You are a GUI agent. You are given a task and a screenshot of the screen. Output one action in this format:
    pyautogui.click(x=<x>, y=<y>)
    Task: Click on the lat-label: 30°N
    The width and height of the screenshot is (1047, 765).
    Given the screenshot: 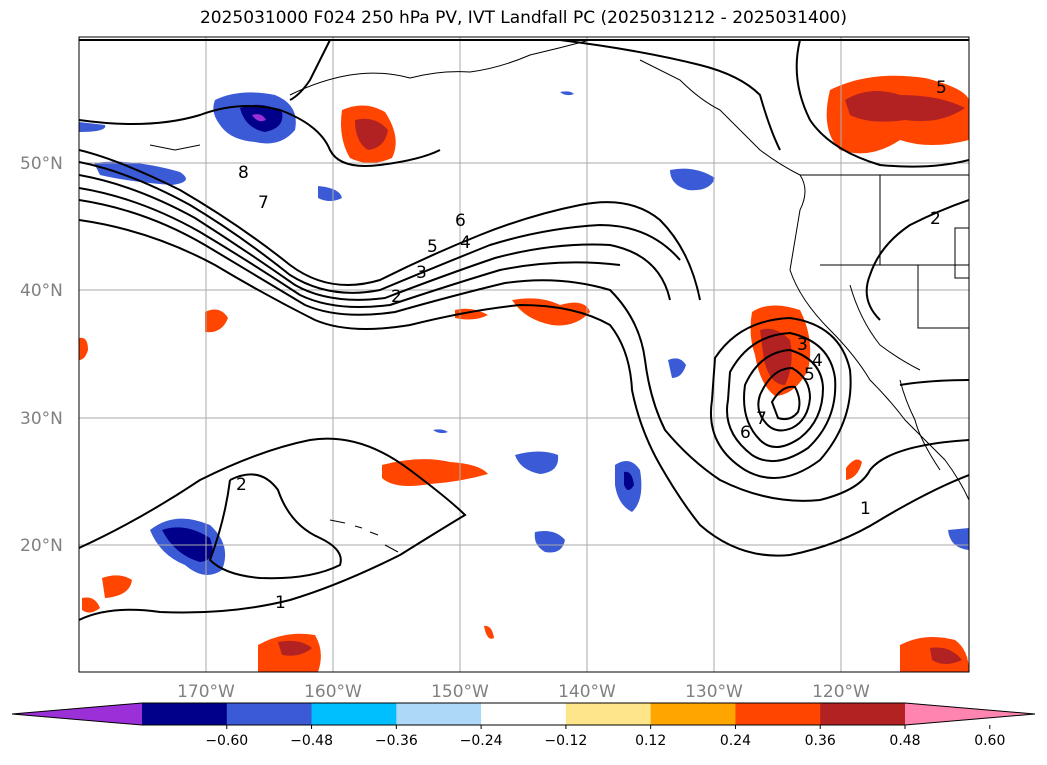 What is the action you would take?
    pyautogui.click(x=41, y=419)
    